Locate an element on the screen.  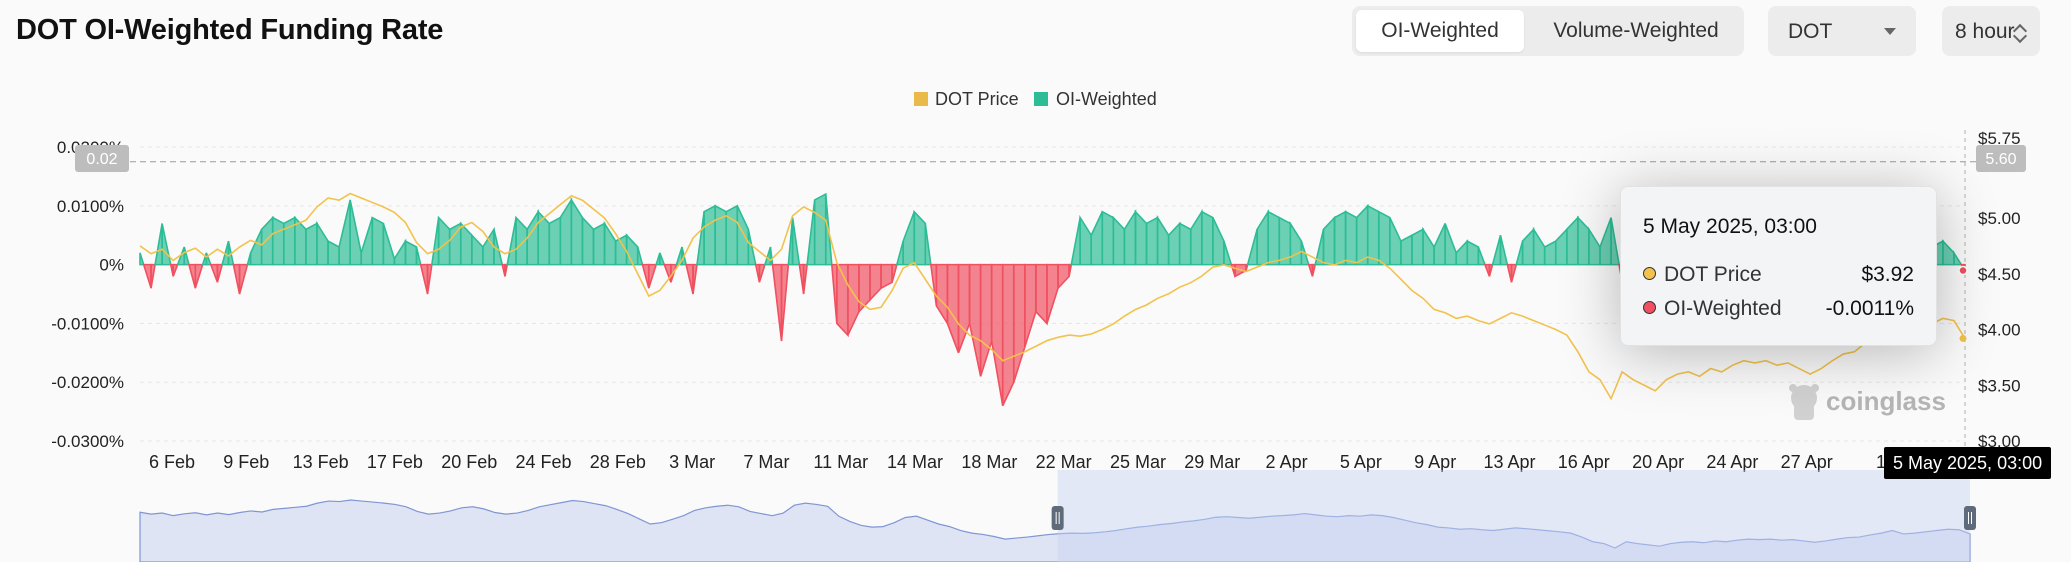
x-tick-label: 7 Mar is located at coordinates (766, 462).